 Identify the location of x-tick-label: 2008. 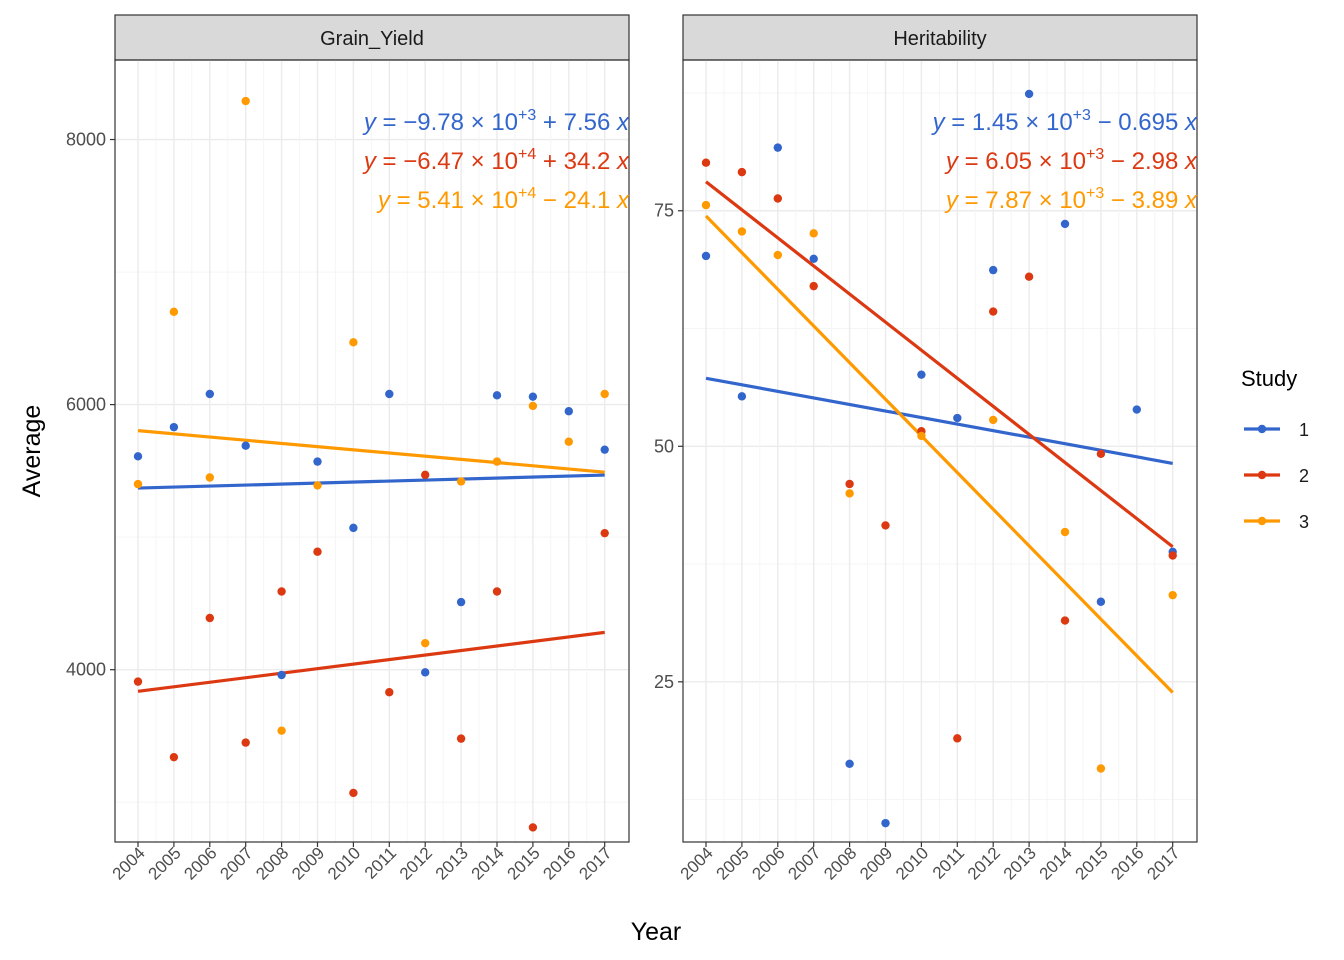
(840, 863).